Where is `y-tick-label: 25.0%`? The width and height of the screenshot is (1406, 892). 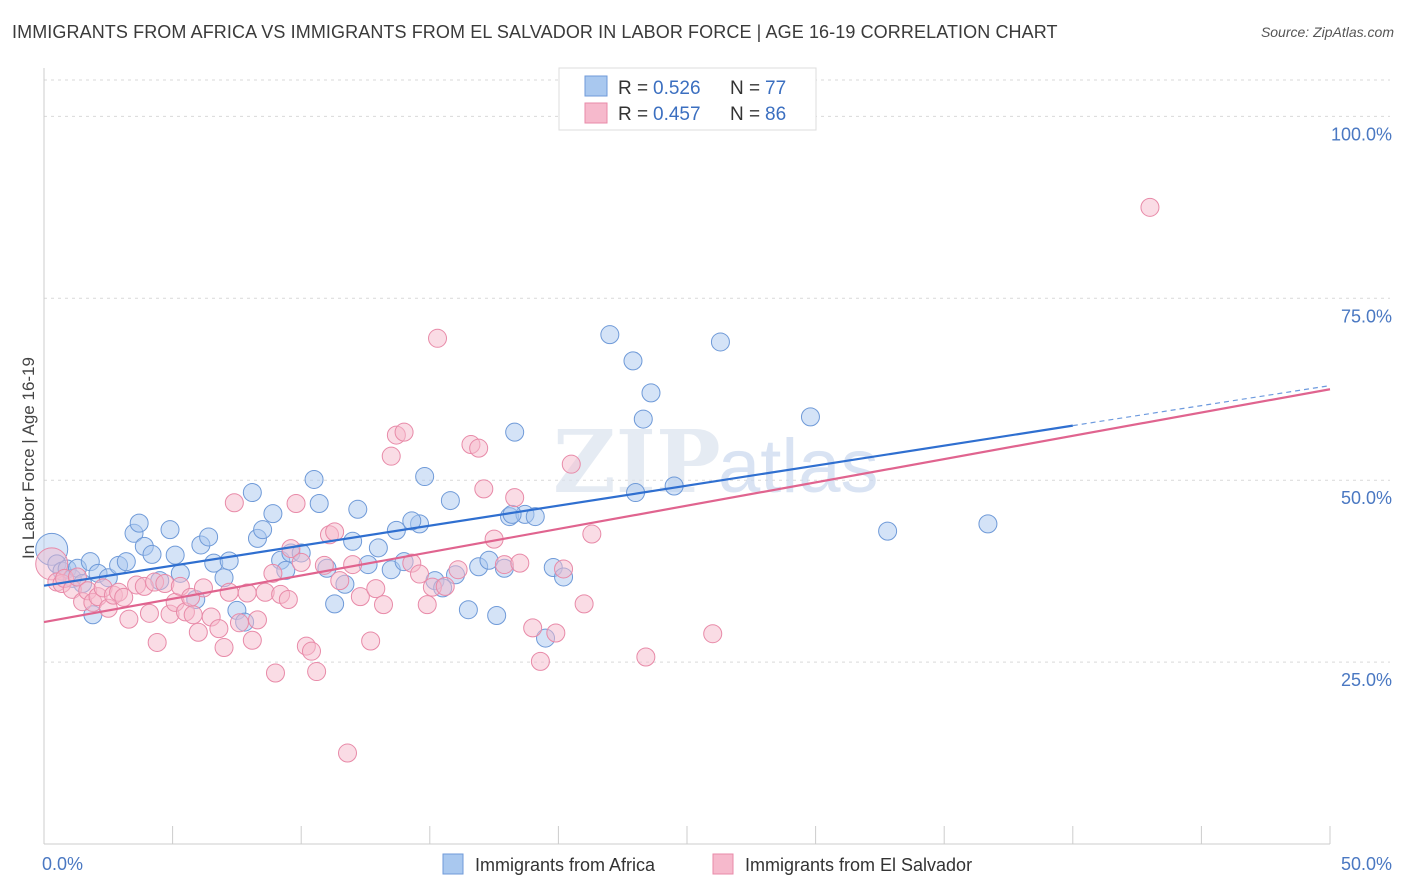 y-tick-label: 25.0% is located at coordinates (1366, 680).